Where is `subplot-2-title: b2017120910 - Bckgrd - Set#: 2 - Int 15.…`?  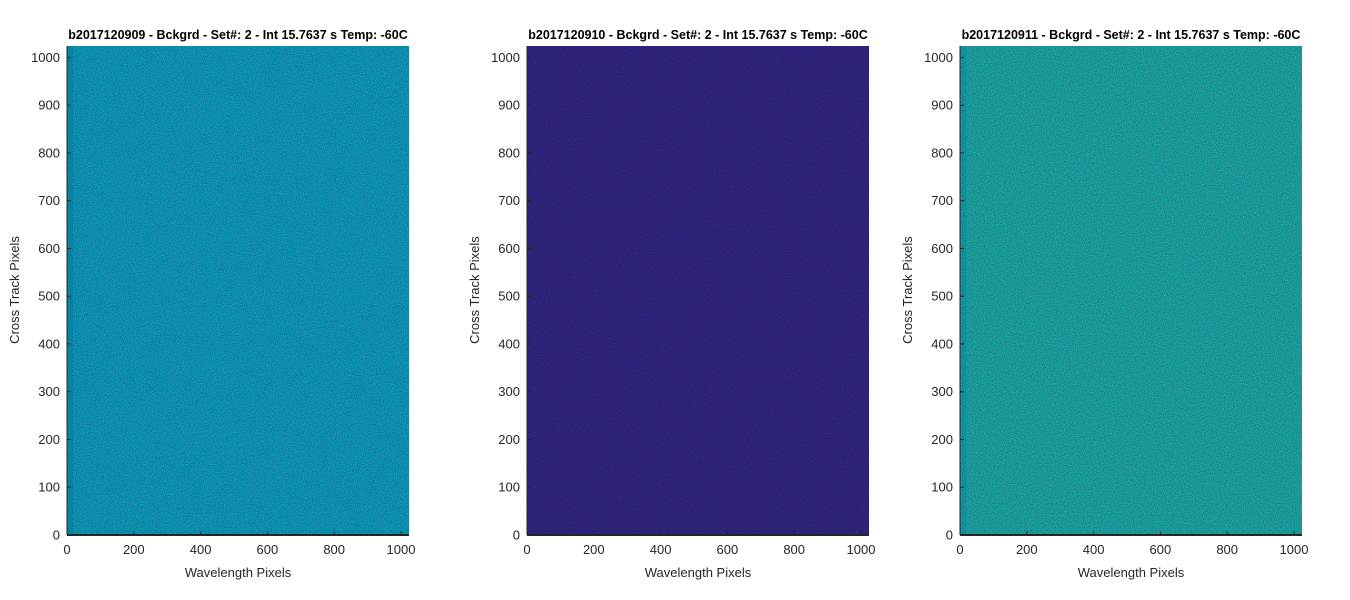
subplot-2-title: b2017120910 - Bckgrd - Set#: 2 - Int 15.… is located at coordinates (698, 35).